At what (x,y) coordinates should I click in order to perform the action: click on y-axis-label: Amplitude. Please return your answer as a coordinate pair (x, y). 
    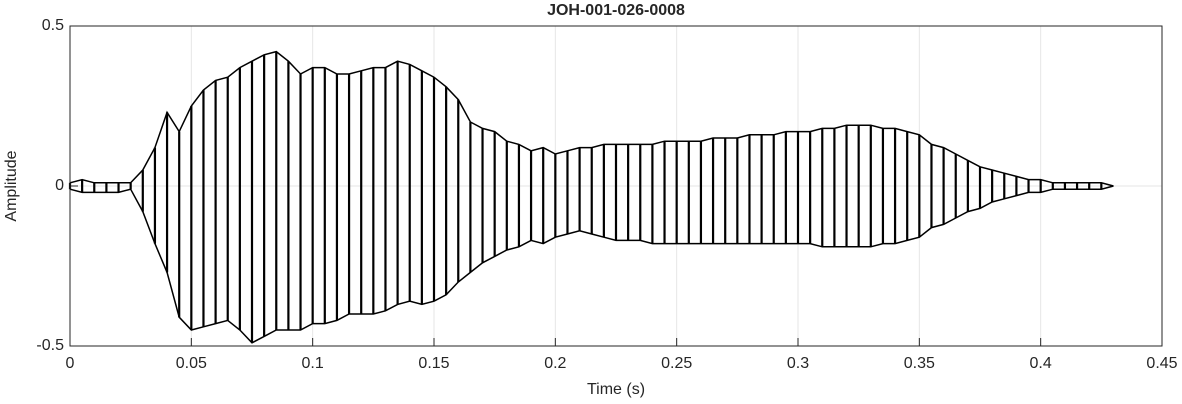
    Looking at the image, I should click on (11, 185).